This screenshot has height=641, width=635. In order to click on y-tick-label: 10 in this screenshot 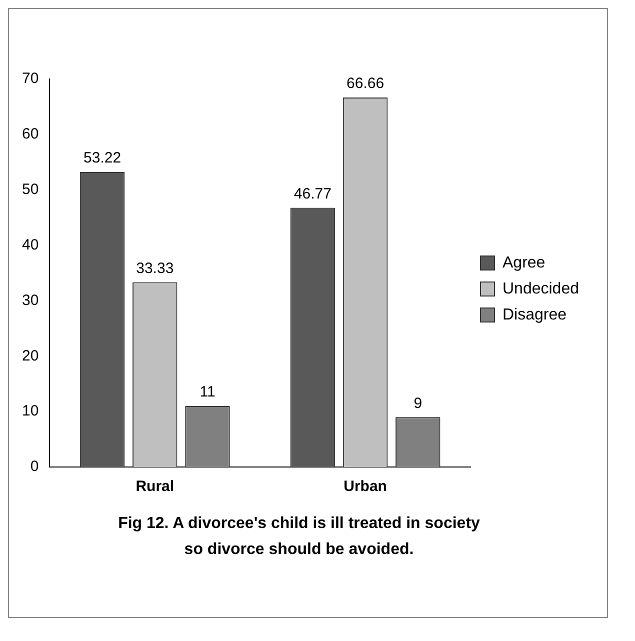, I will do `click(30, 411)`.